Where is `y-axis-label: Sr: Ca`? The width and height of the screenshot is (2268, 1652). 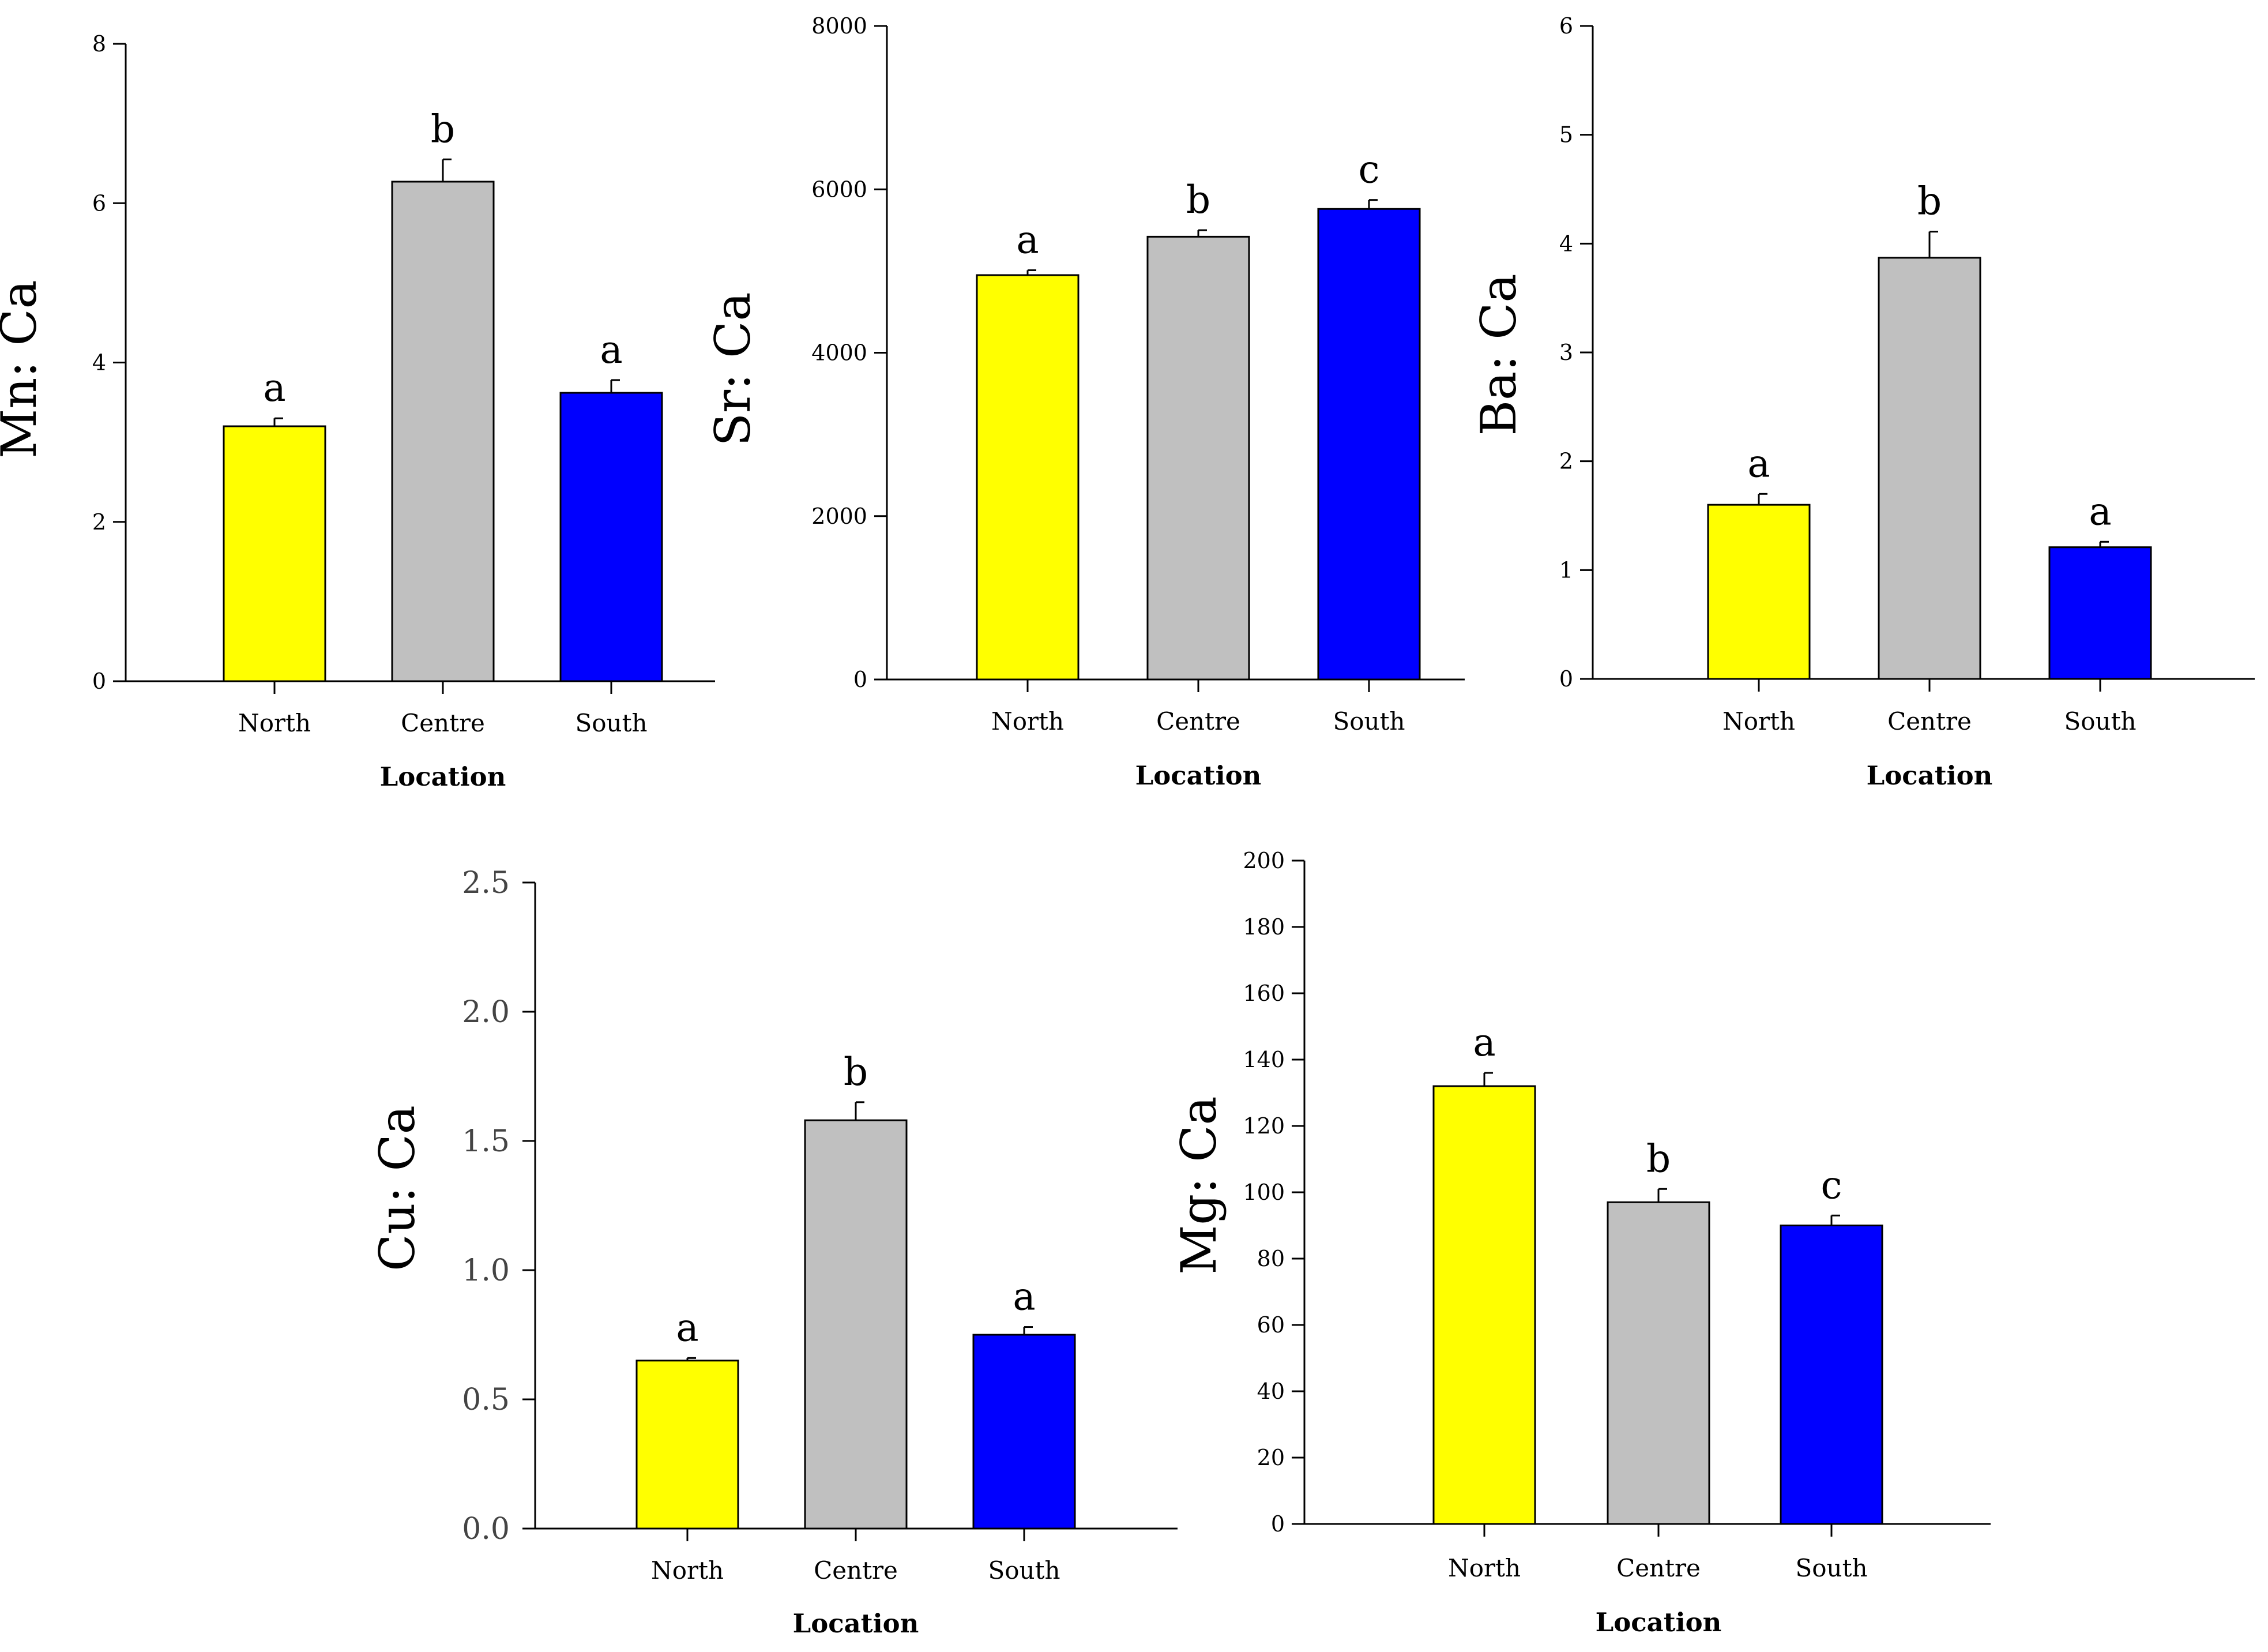 y-axis-label: Sr: Ca is located at coordinates (733, 369).